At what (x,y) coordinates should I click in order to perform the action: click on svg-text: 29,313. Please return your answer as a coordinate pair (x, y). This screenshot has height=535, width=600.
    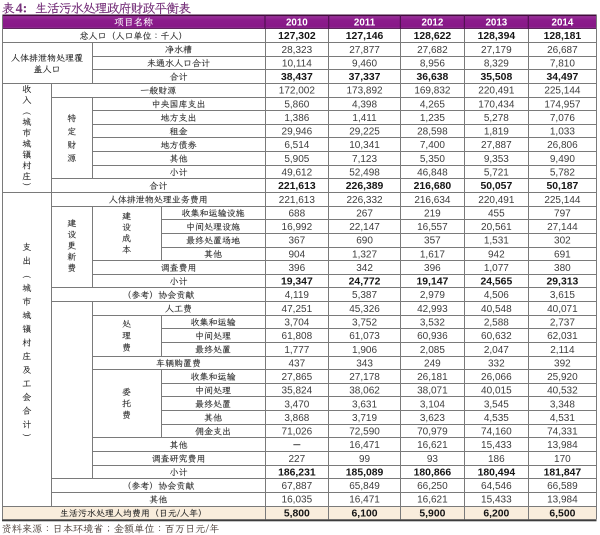
    Looking at the image, I should click on (563, 282).